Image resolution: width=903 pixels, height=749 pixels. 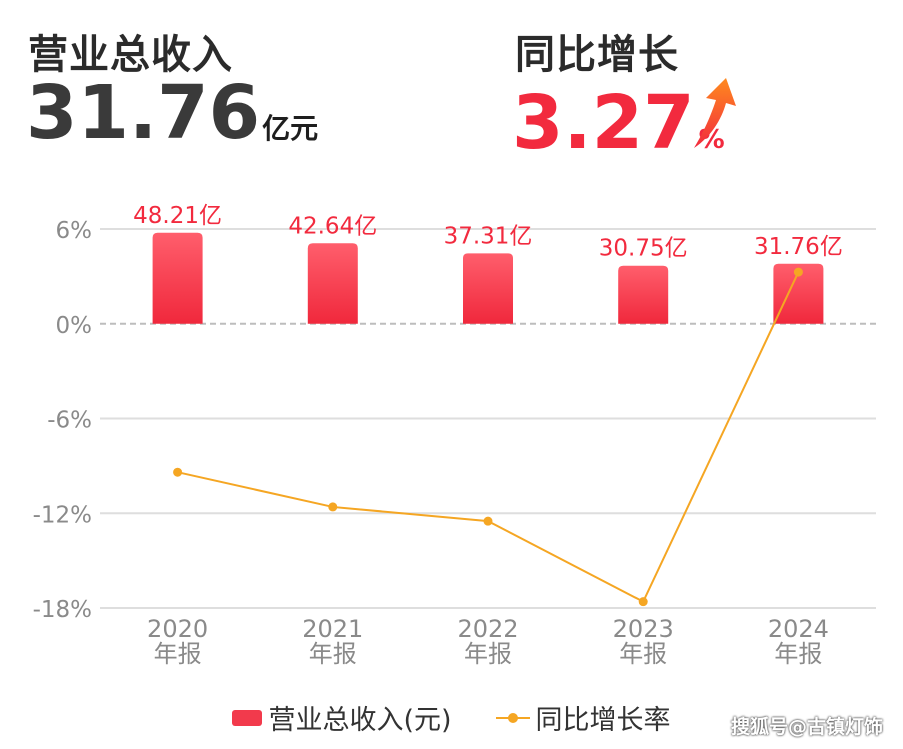 I want to click on x-tick-year-2024: 2024, so click(x=798, y=629).